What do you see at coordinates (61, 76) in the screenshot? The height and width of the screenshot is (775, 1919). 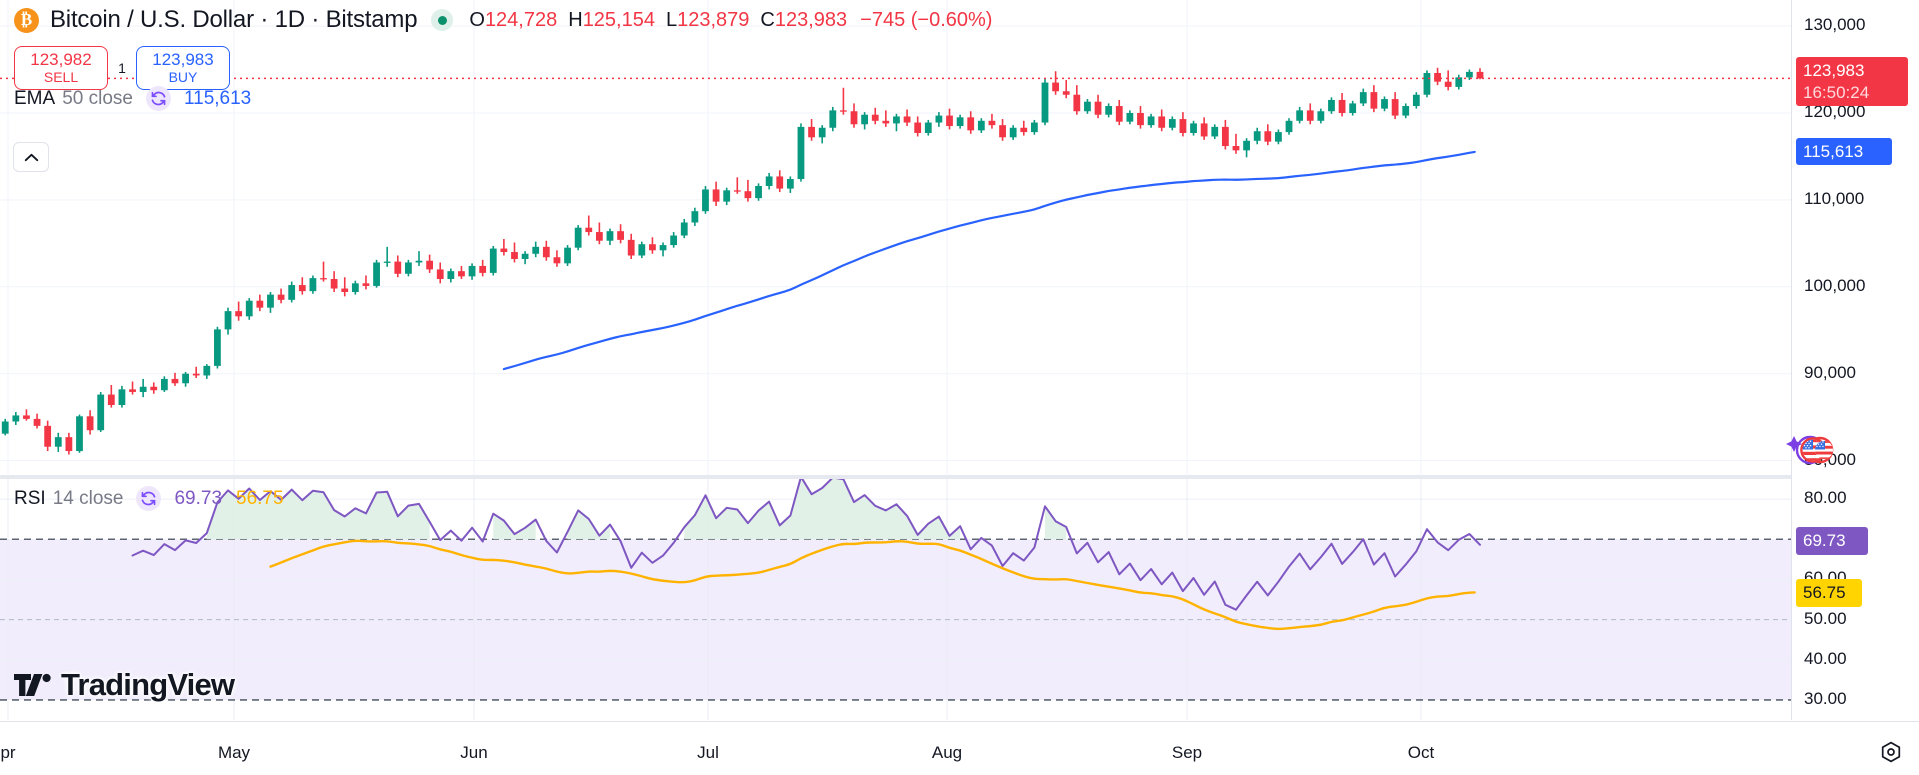 I see `sell-label: SELL` at bounding box center [61, 76].